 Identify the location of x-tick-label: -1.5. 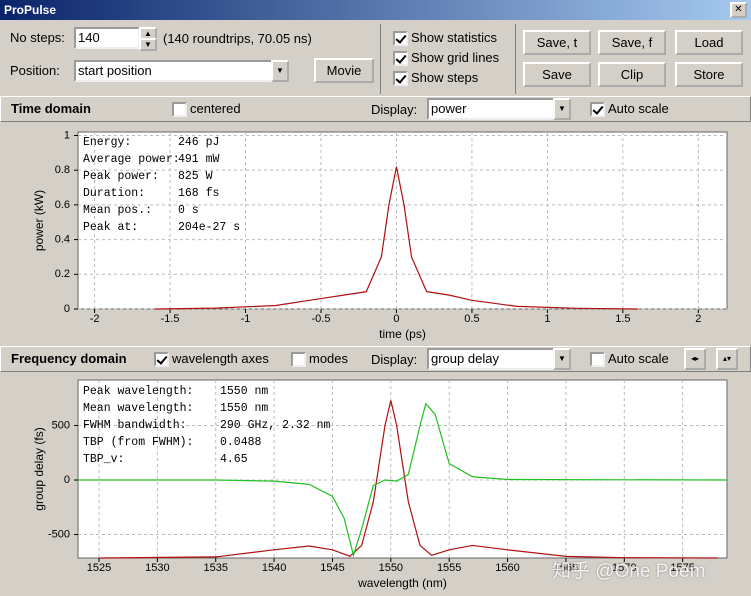
(170, 319).